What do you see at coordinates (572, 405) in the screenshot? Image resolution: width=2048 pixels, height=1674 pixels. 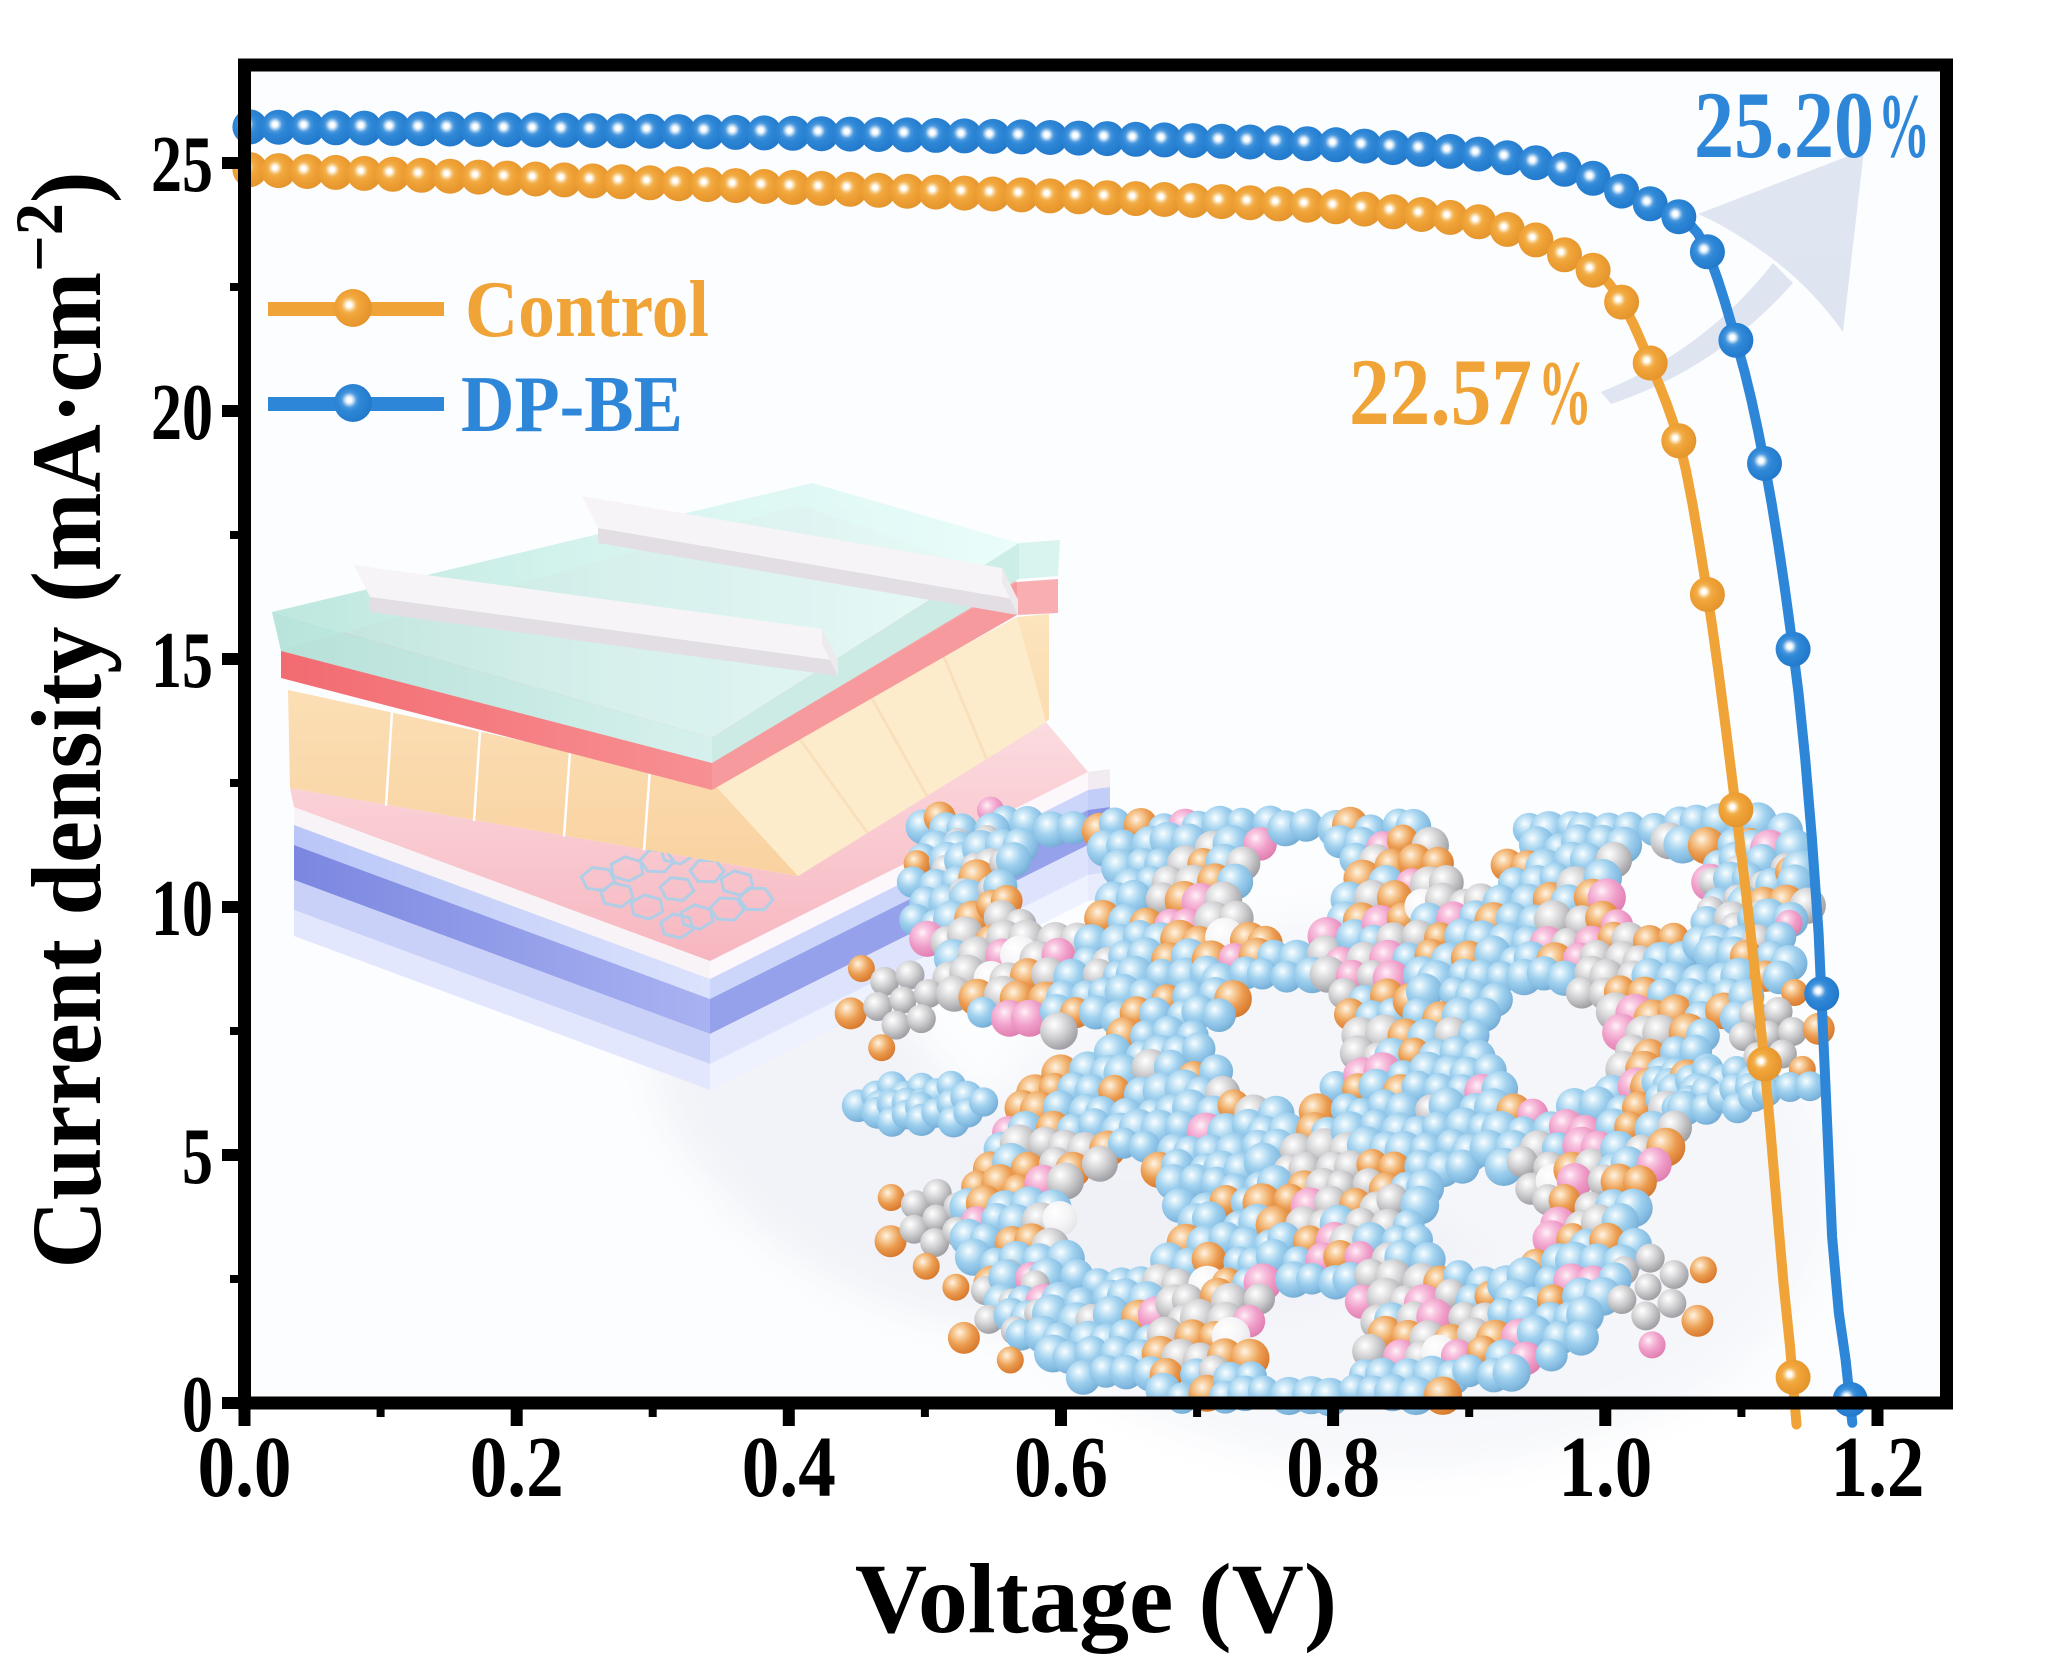 I see `svg-text: DP-BE` at bounding box center [572, 405].